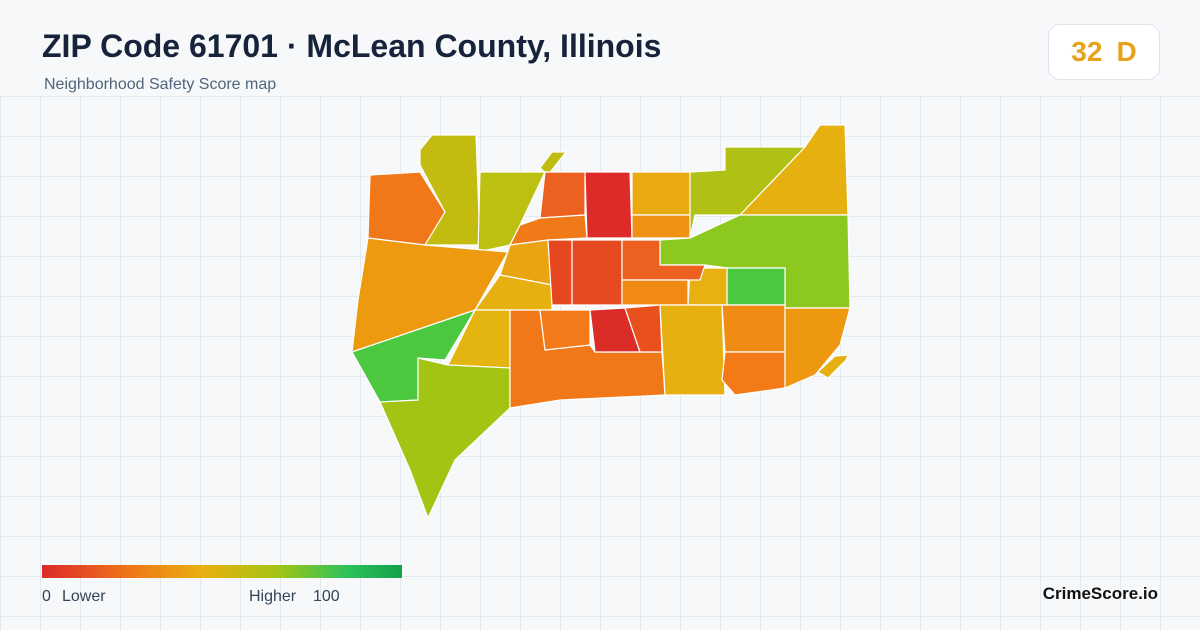 The width and height of the screenshot is (1200, 630). I want to click on legend-min-label: Lower, so click(84, 596).